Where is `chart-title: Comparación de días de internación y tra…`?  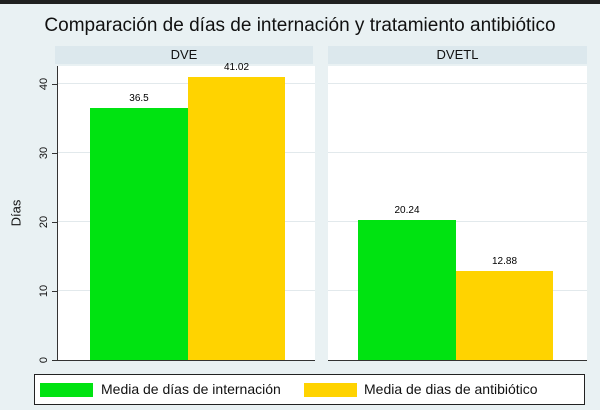
chart-title: Comparación de días de internación y tra… is located at coordinates (300, 25).